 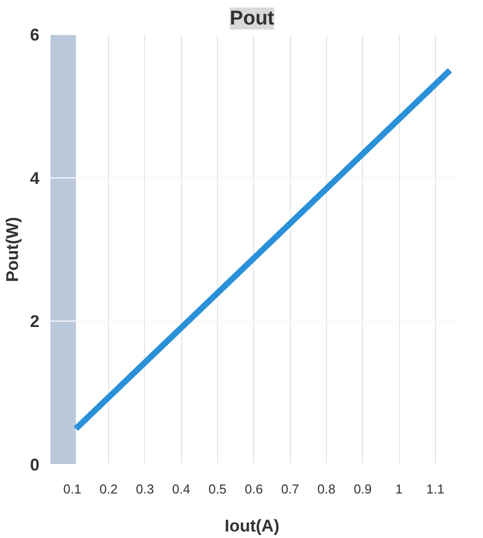 I want to click on y-tick-label: 0, so click(x=35, y=465).